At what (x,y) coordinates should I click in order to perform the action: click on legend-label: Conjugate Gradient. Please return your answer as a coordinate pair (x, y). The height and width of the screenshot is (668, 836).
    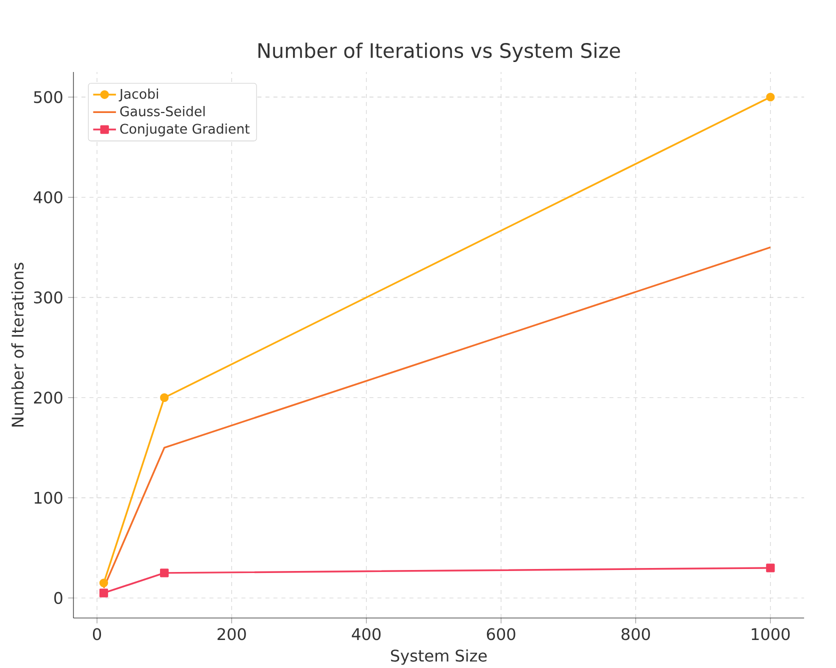
    Looking at the image, I should click on (185, 129).